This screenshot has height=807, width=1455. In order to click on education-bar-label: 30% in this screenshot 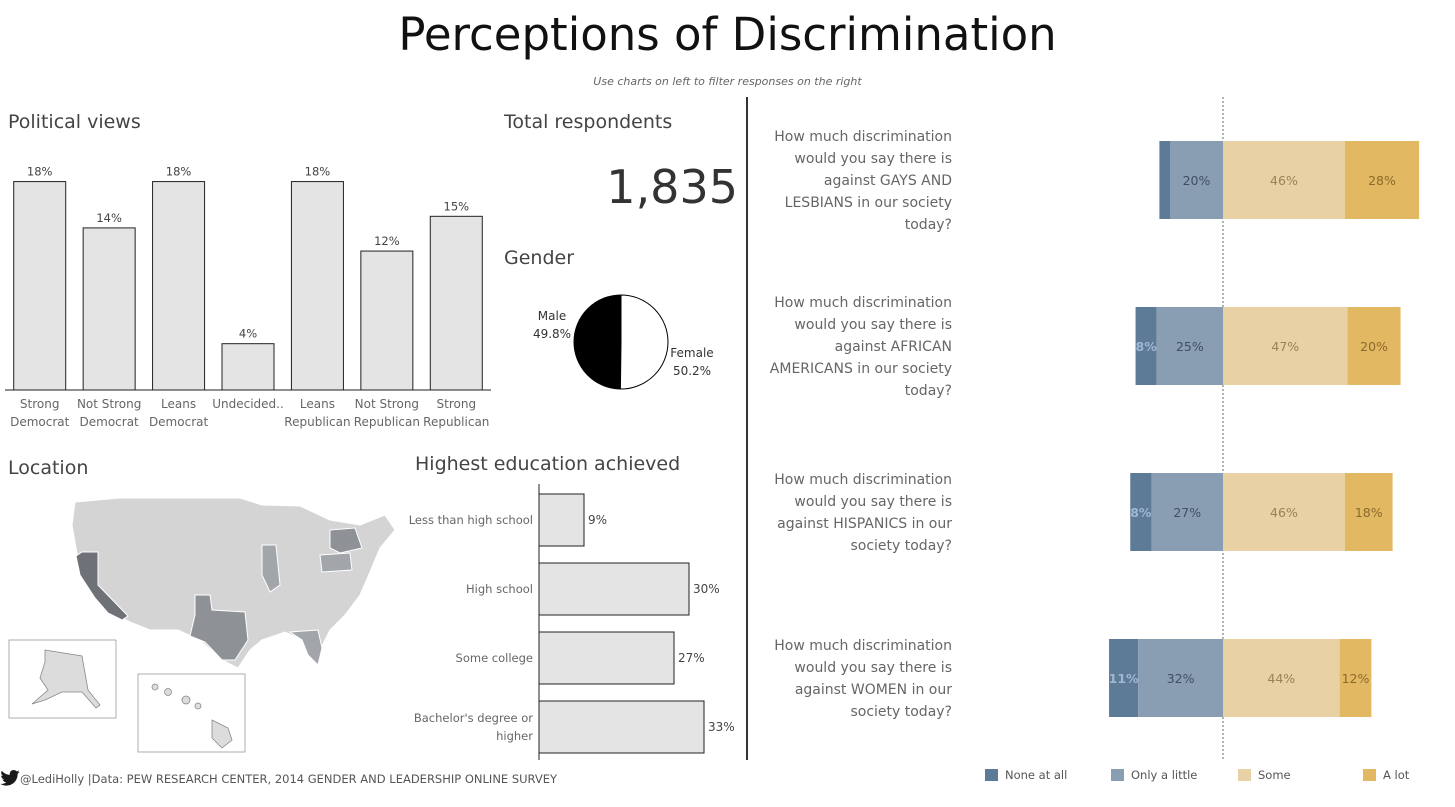, I will do `click(706, 589)`.